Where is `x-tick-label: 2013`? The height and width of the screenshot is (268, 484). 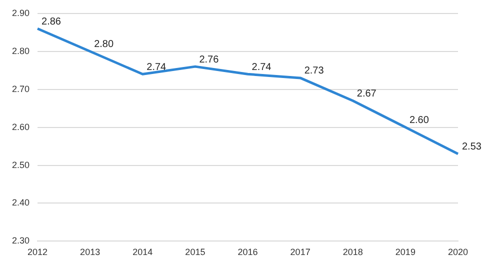
x-tick-label: 2013 is located at coordinates (90, 252).